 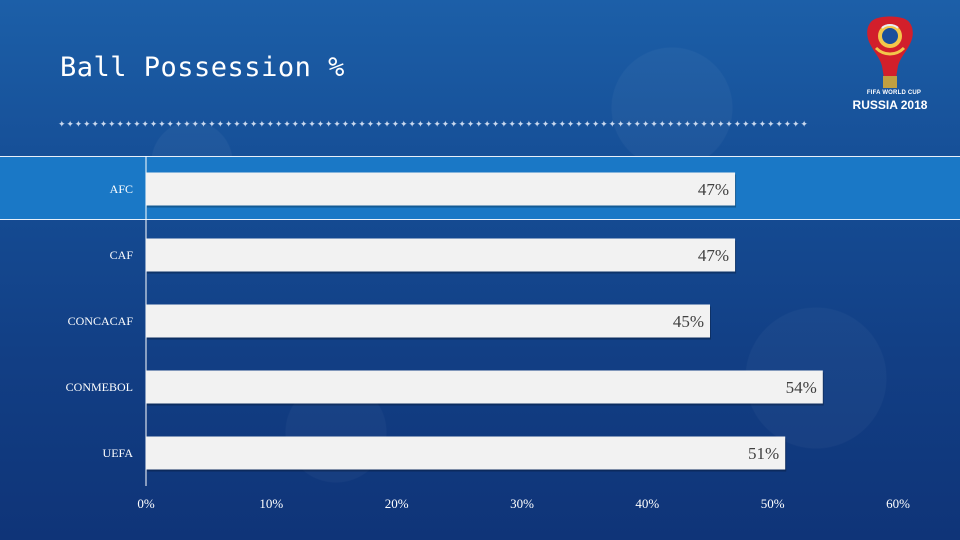 What do you see at coordinates (713, 255) in the screenshot?
I see `data-label-caf: 47%` at bounding box center [713, 255].